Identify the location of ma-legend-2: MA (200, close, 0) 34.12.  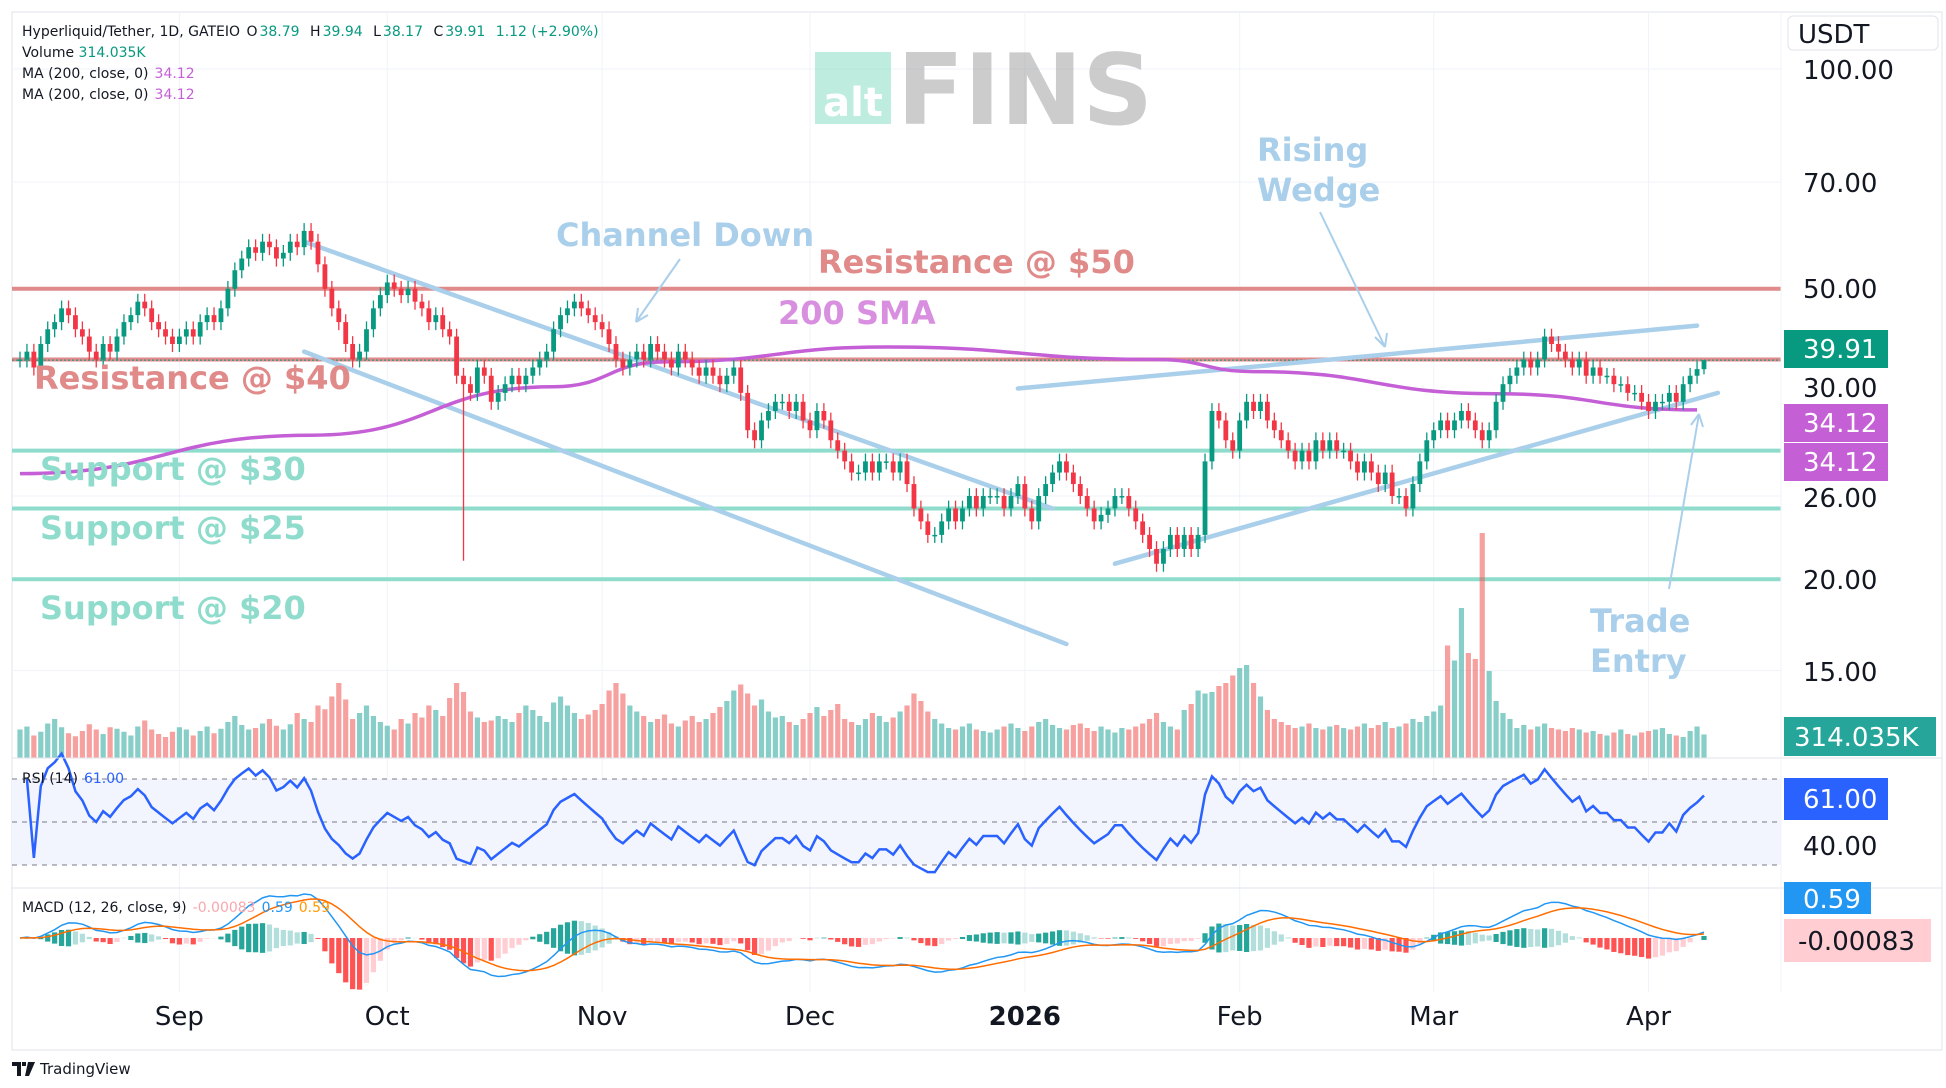
(108, 95).